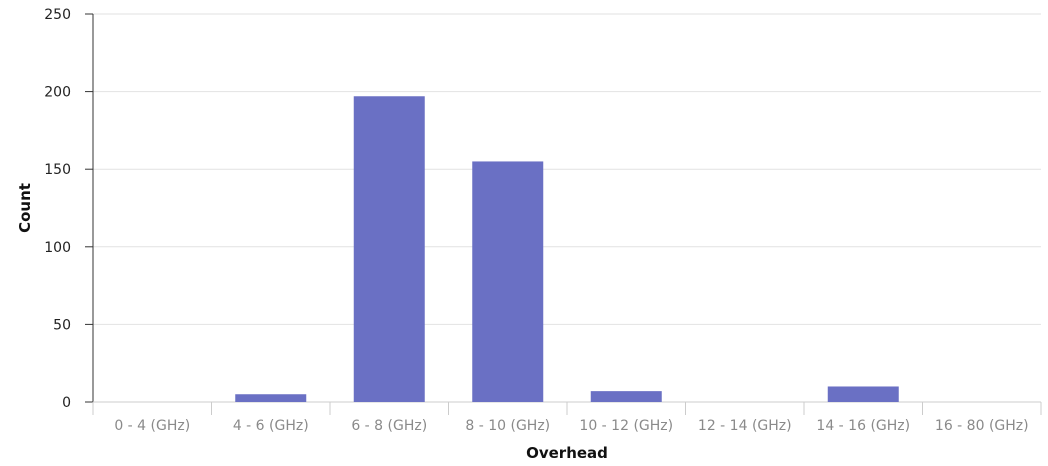 The image size is (1048, 466). I want to click on y-axis-title: Count, so click(25, 208).